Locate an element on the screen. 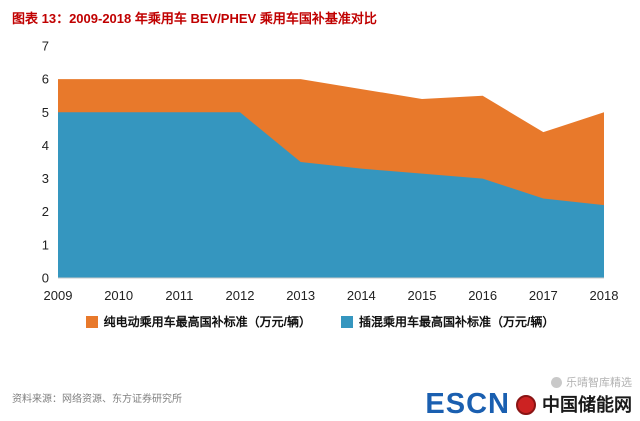  svg-text: 2016 is located at coordinates (482, 295).